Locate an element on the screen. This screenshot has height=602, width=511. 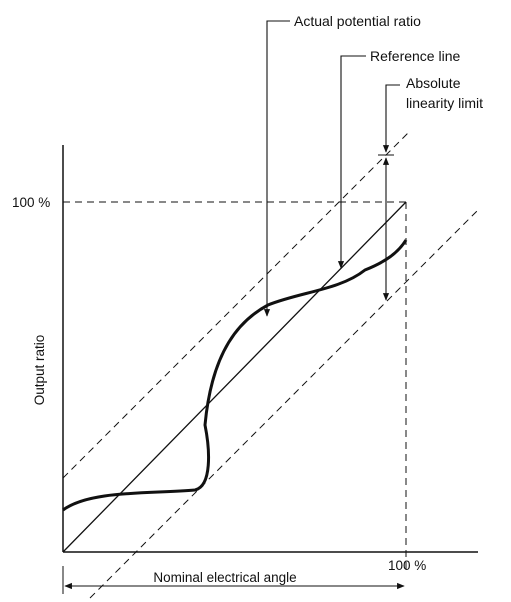
y-axis-title: Output ratio is located at coordinates (39, 370).